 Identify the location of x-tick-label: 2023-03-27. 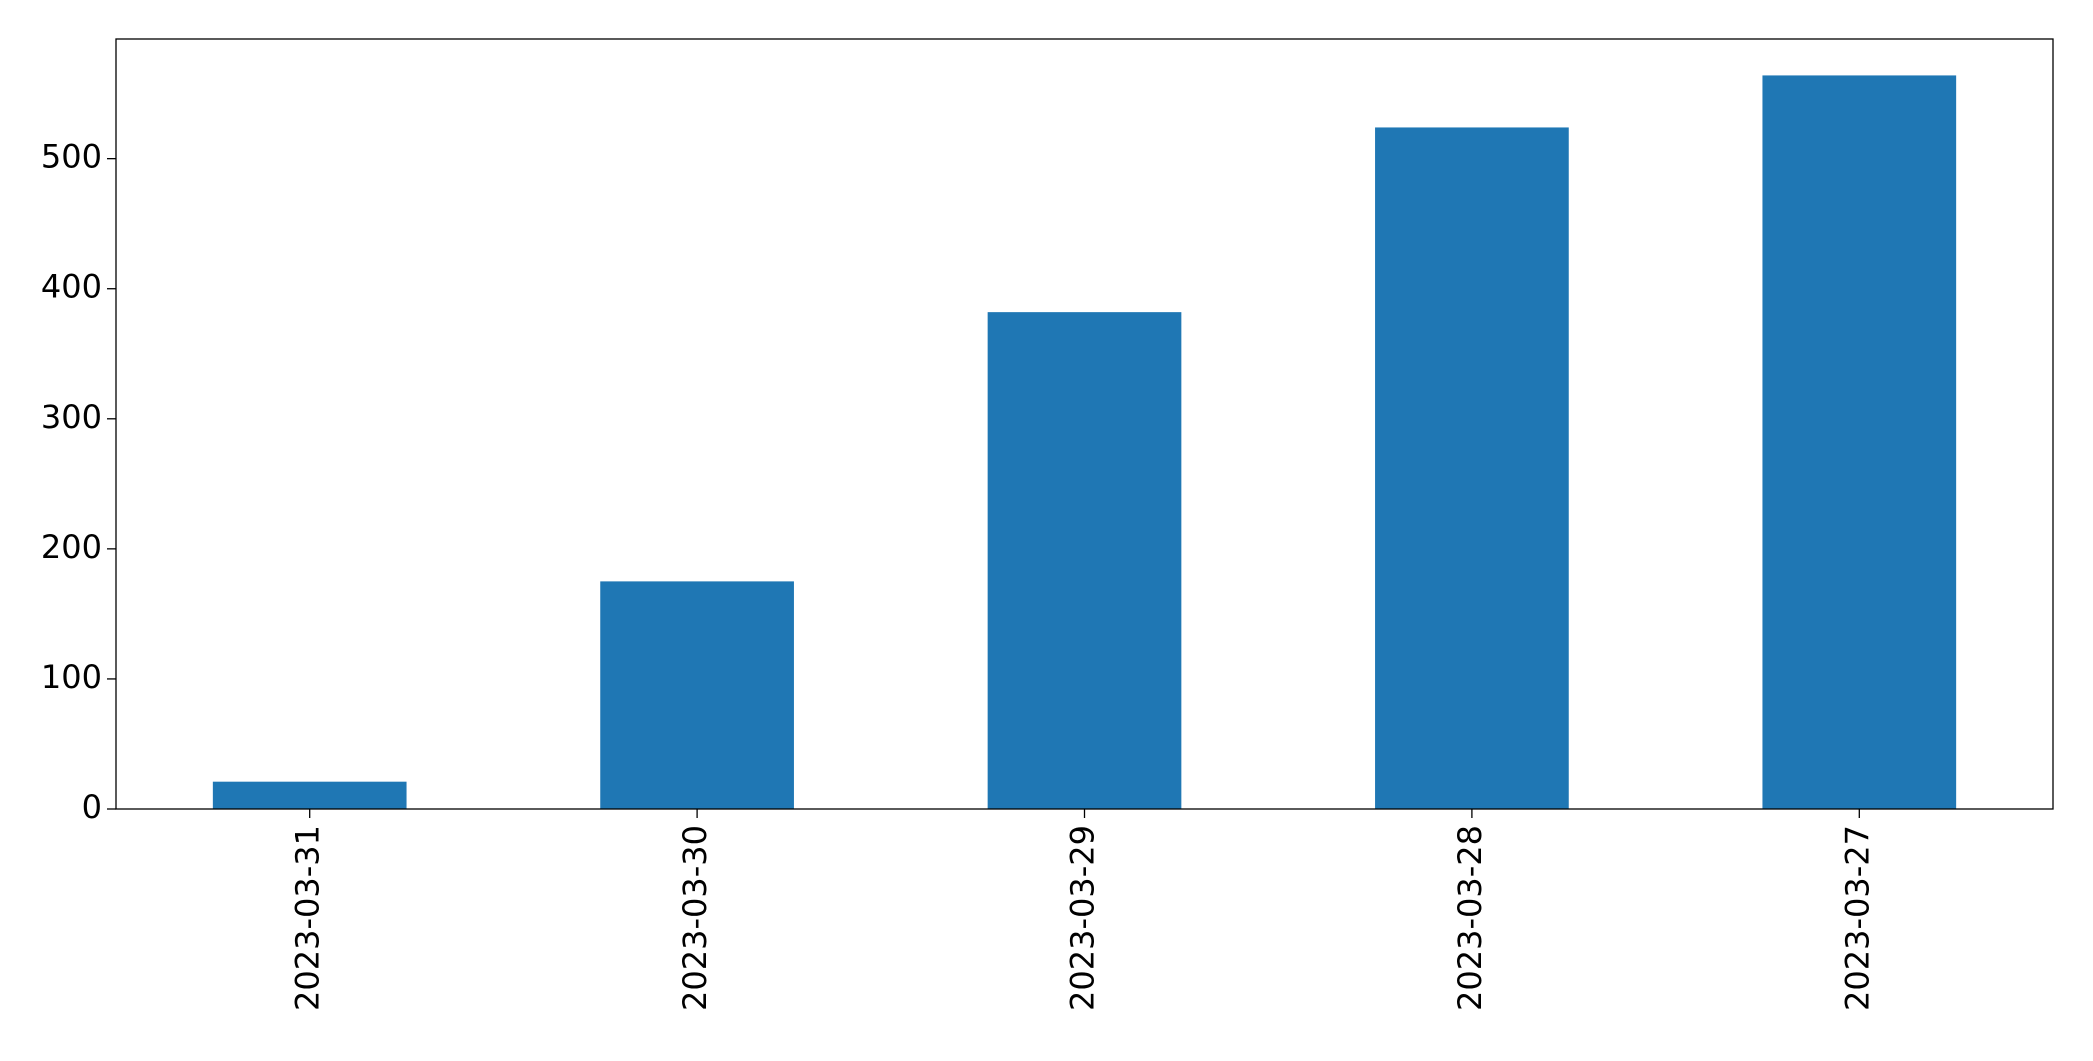
(1857, 918).